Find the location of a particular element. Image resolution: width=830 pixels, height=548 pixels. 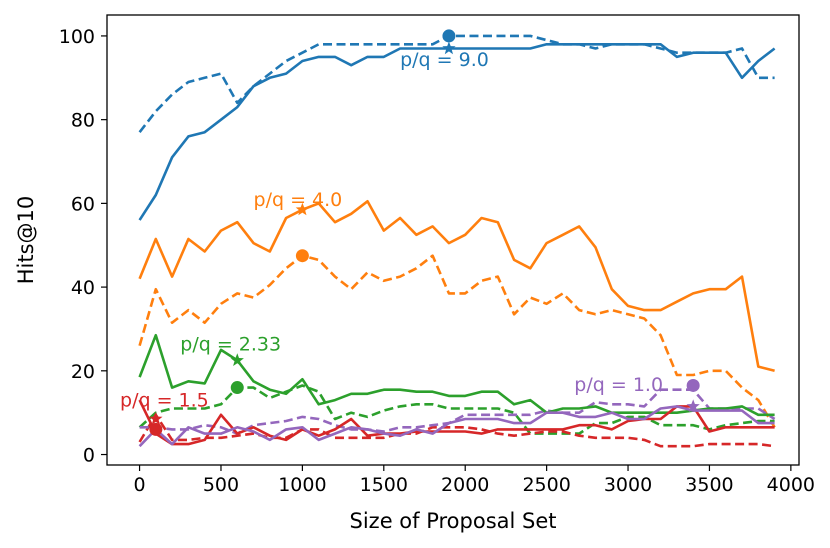

series-annotation-3: p/q = 1.5 is located at coordinates (164, 400).